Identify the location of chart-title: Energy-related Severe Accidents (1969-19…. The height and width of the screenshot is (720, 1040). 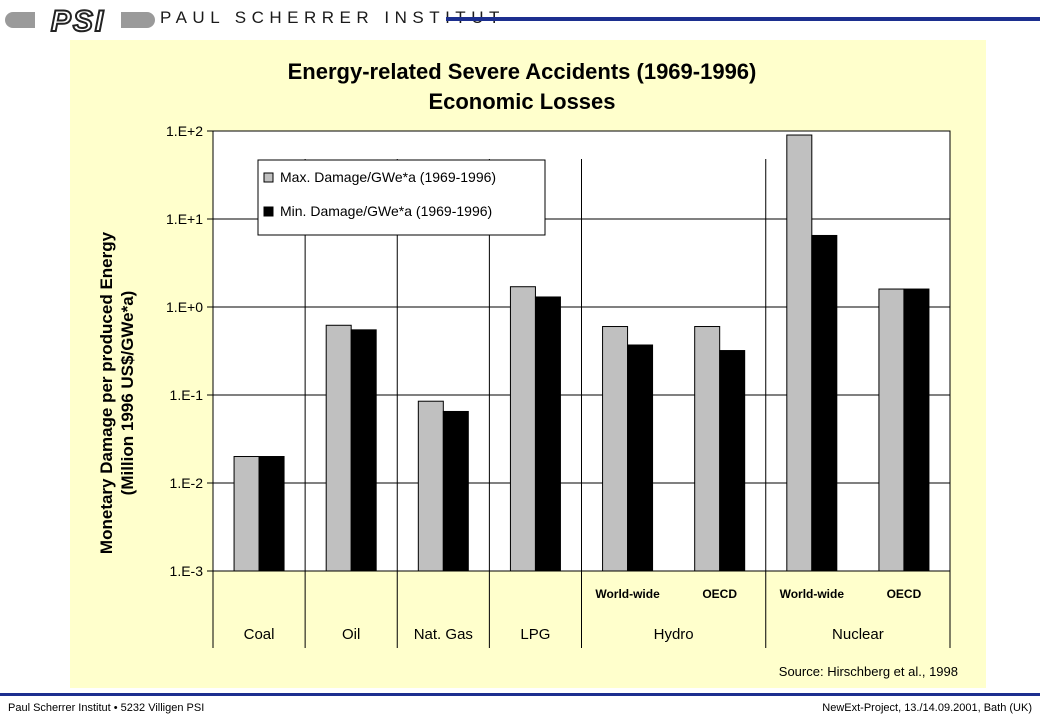
(522, 71).